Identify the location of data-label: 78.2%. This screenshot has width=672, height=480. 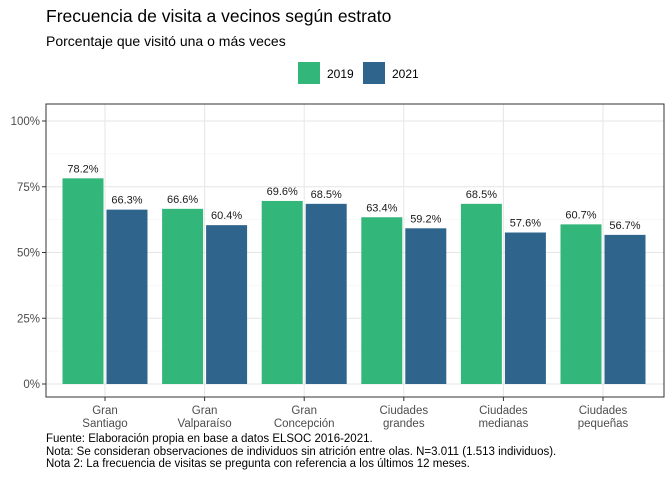
(82, 169).